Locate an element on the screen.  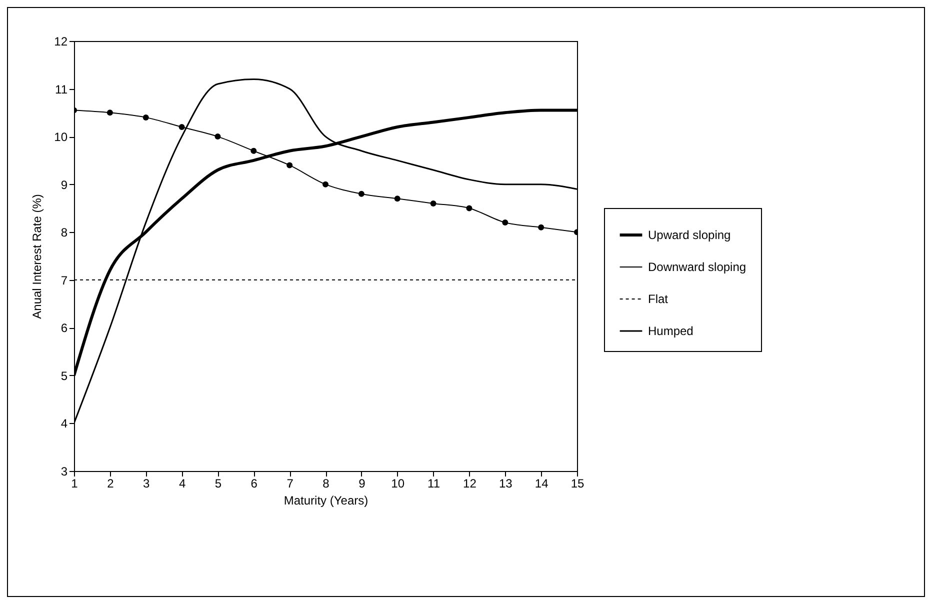
y-tick-label: 11 is located at coordinates (61, 89).